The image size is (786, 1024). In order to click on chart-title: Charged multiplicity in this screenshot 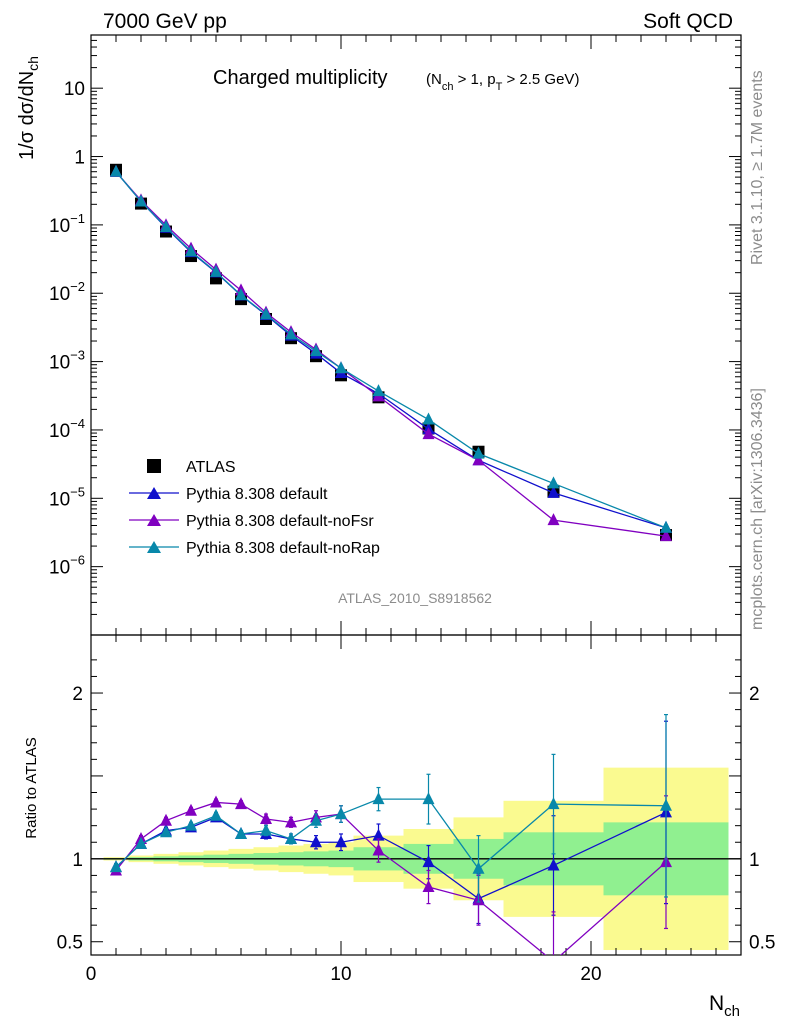, I will do `click(300, 78)`.